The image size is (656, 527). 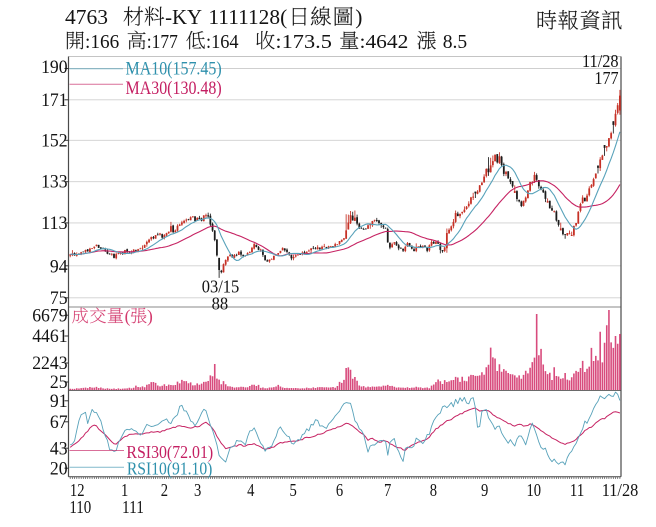 What do you see at coordinates (174, 88) in the screenshot?
I see `svg-text: MA30(130.48)` at bounding box center [174, 88].